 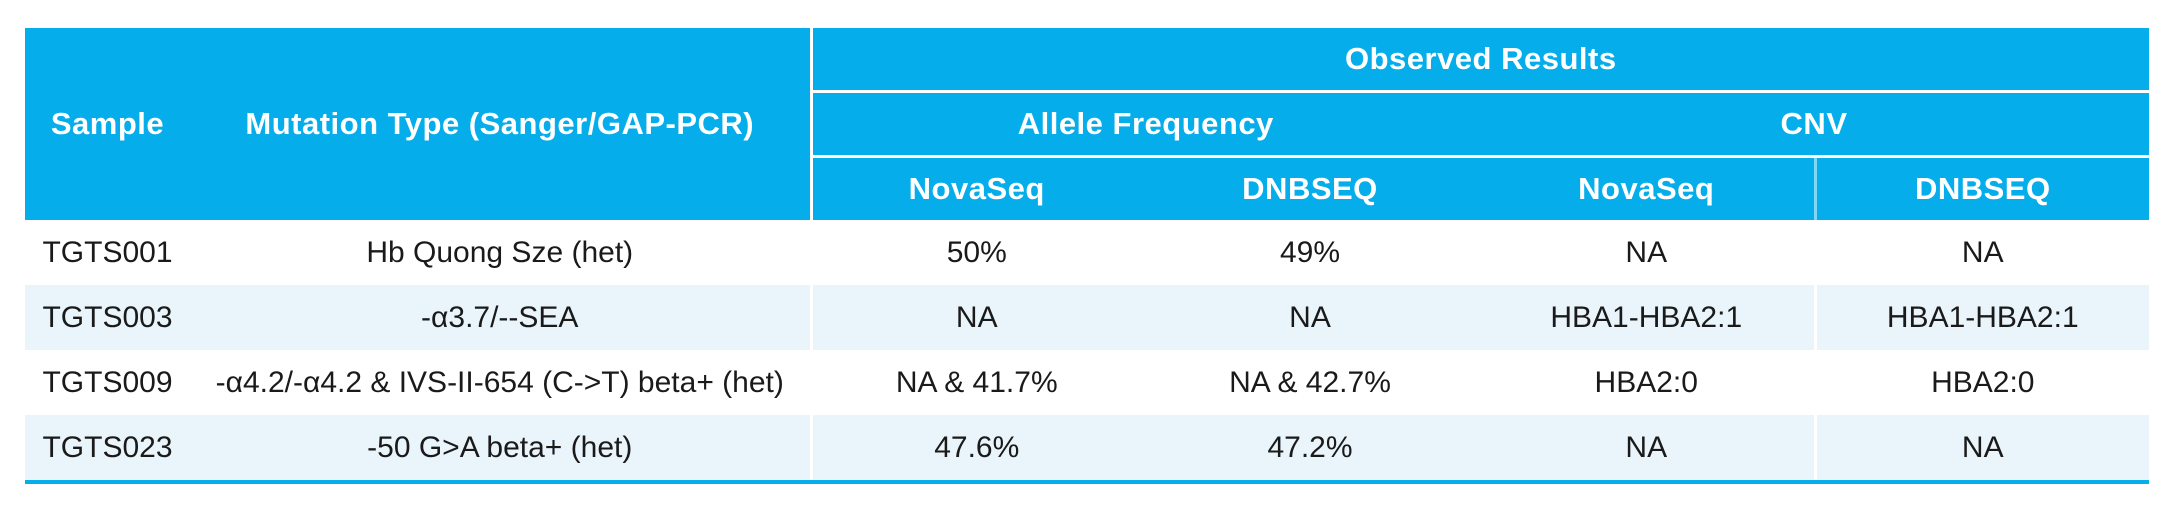 What do you see at coordinates (1982, 382) in the screenshot?
I see `cnv-dnbseq-cell: HBA2:0` at bounding box center [1982, 382].